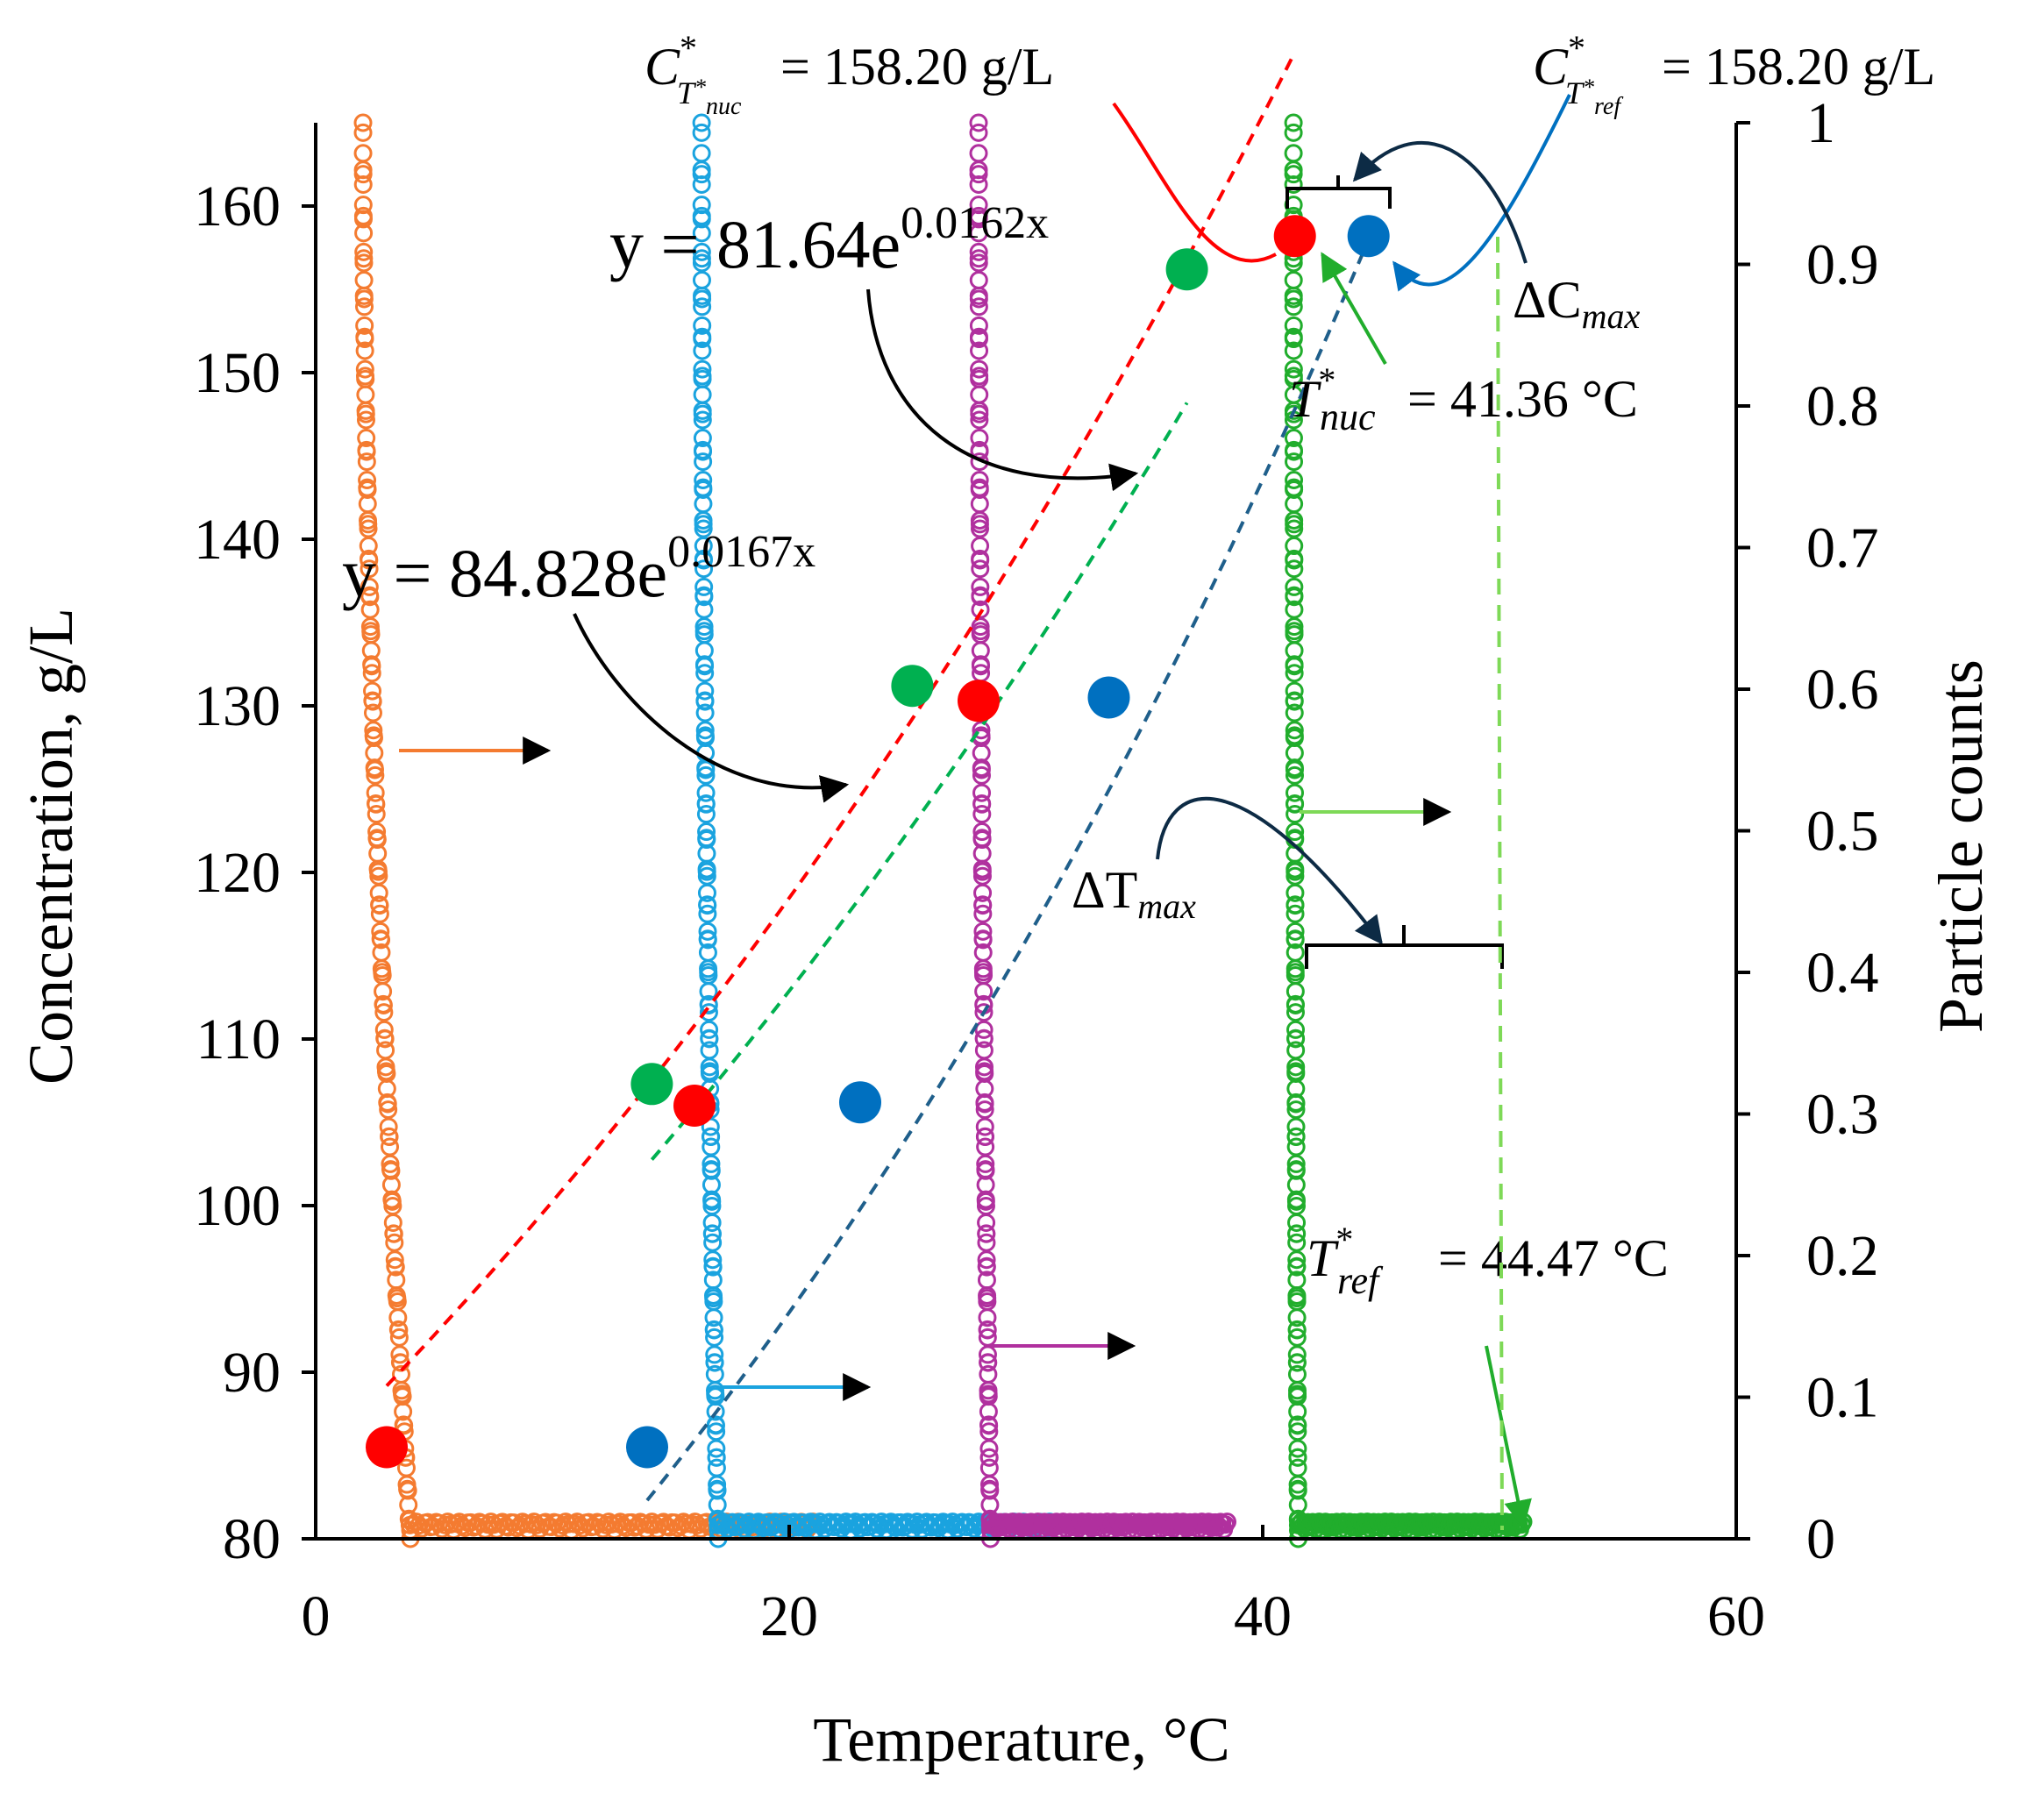  Describe the element at coordinates (1576, 303) in the screenshot. I see `delta-c-label: ΔCmax` at that location.